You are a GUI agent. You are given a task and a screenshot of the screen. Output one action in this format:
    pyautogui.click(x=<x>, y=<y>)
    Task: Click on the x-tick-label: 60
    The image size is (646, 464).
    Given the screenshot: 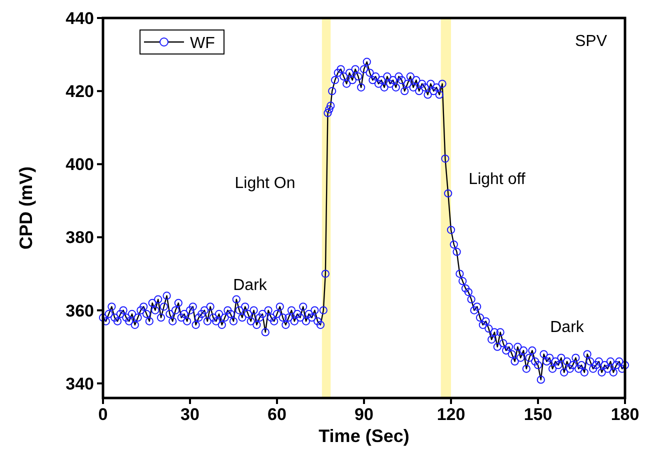 What is the action you would take?
    pyautogui.click(x=277, y=414)
    